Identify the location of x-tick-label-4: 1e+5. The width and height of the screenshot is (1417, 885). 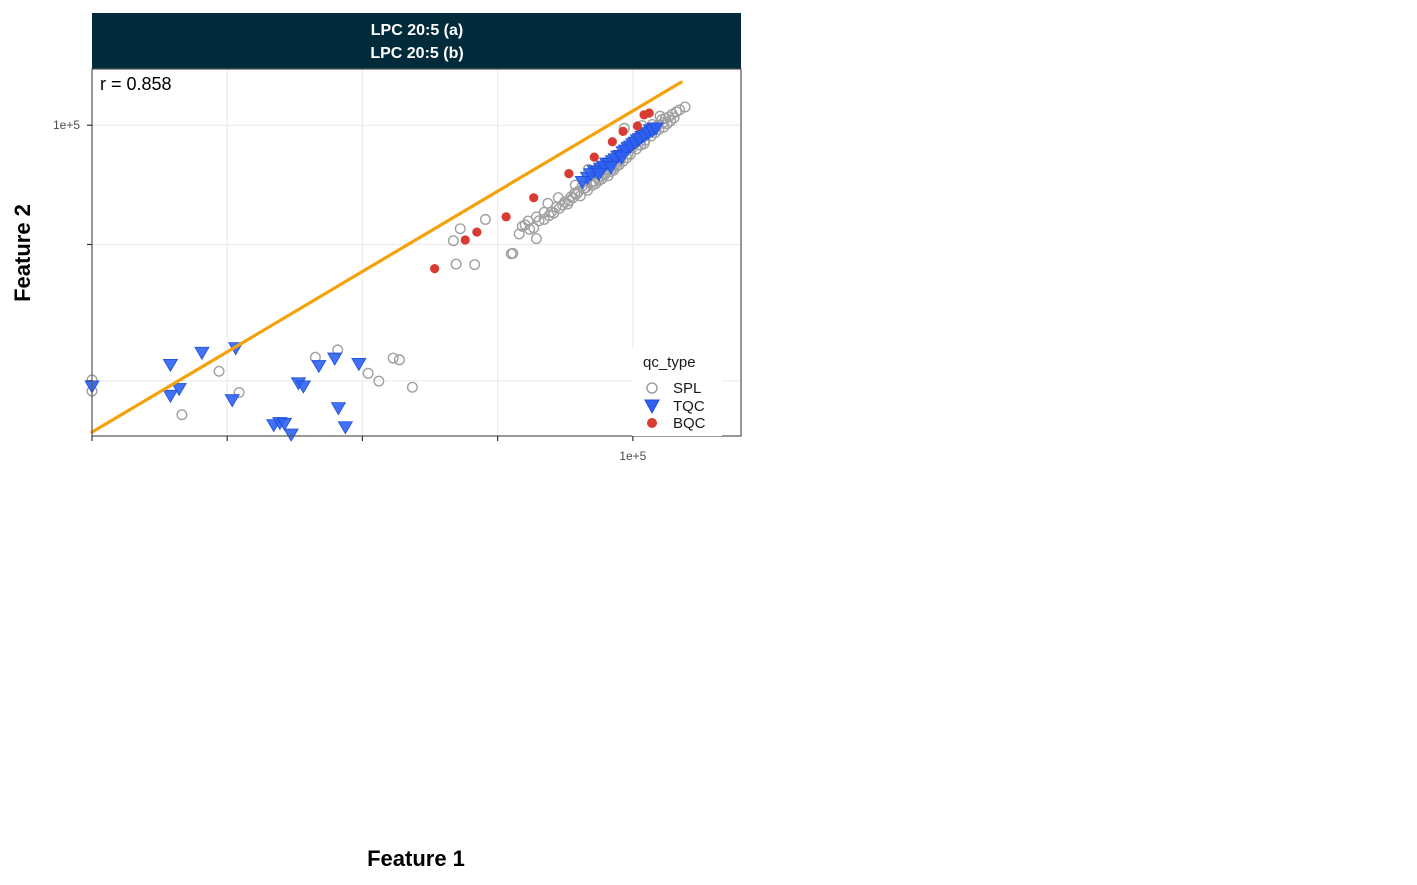
(632, 456).